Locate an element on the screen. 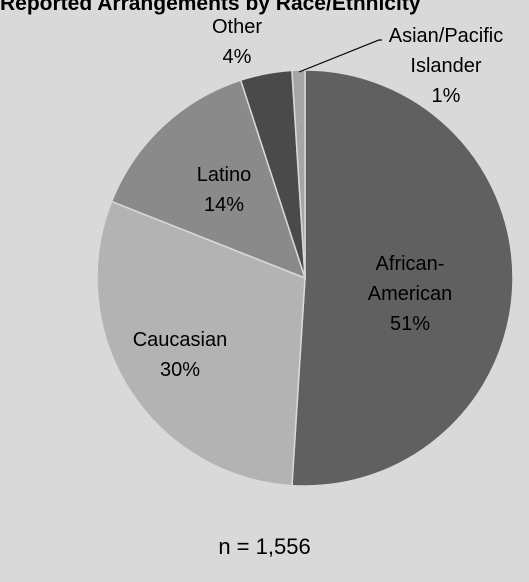 This screenshot has width=529, height=582. slice-label-other: Other 4% is located at coordinates (237, 42).